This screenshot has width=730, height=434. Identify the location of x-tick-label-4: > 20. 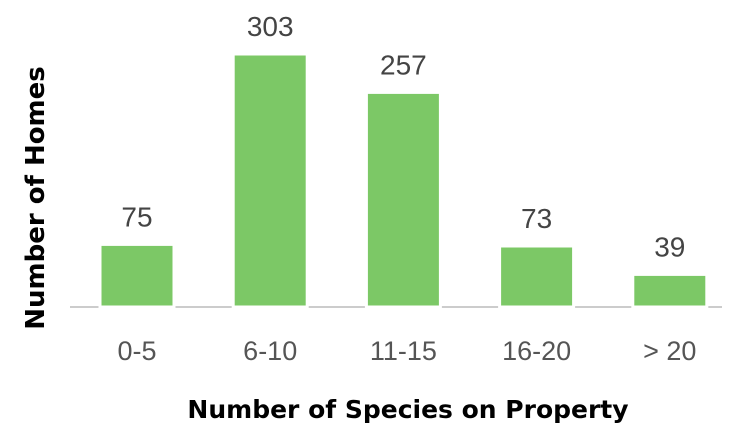
(669, 351).